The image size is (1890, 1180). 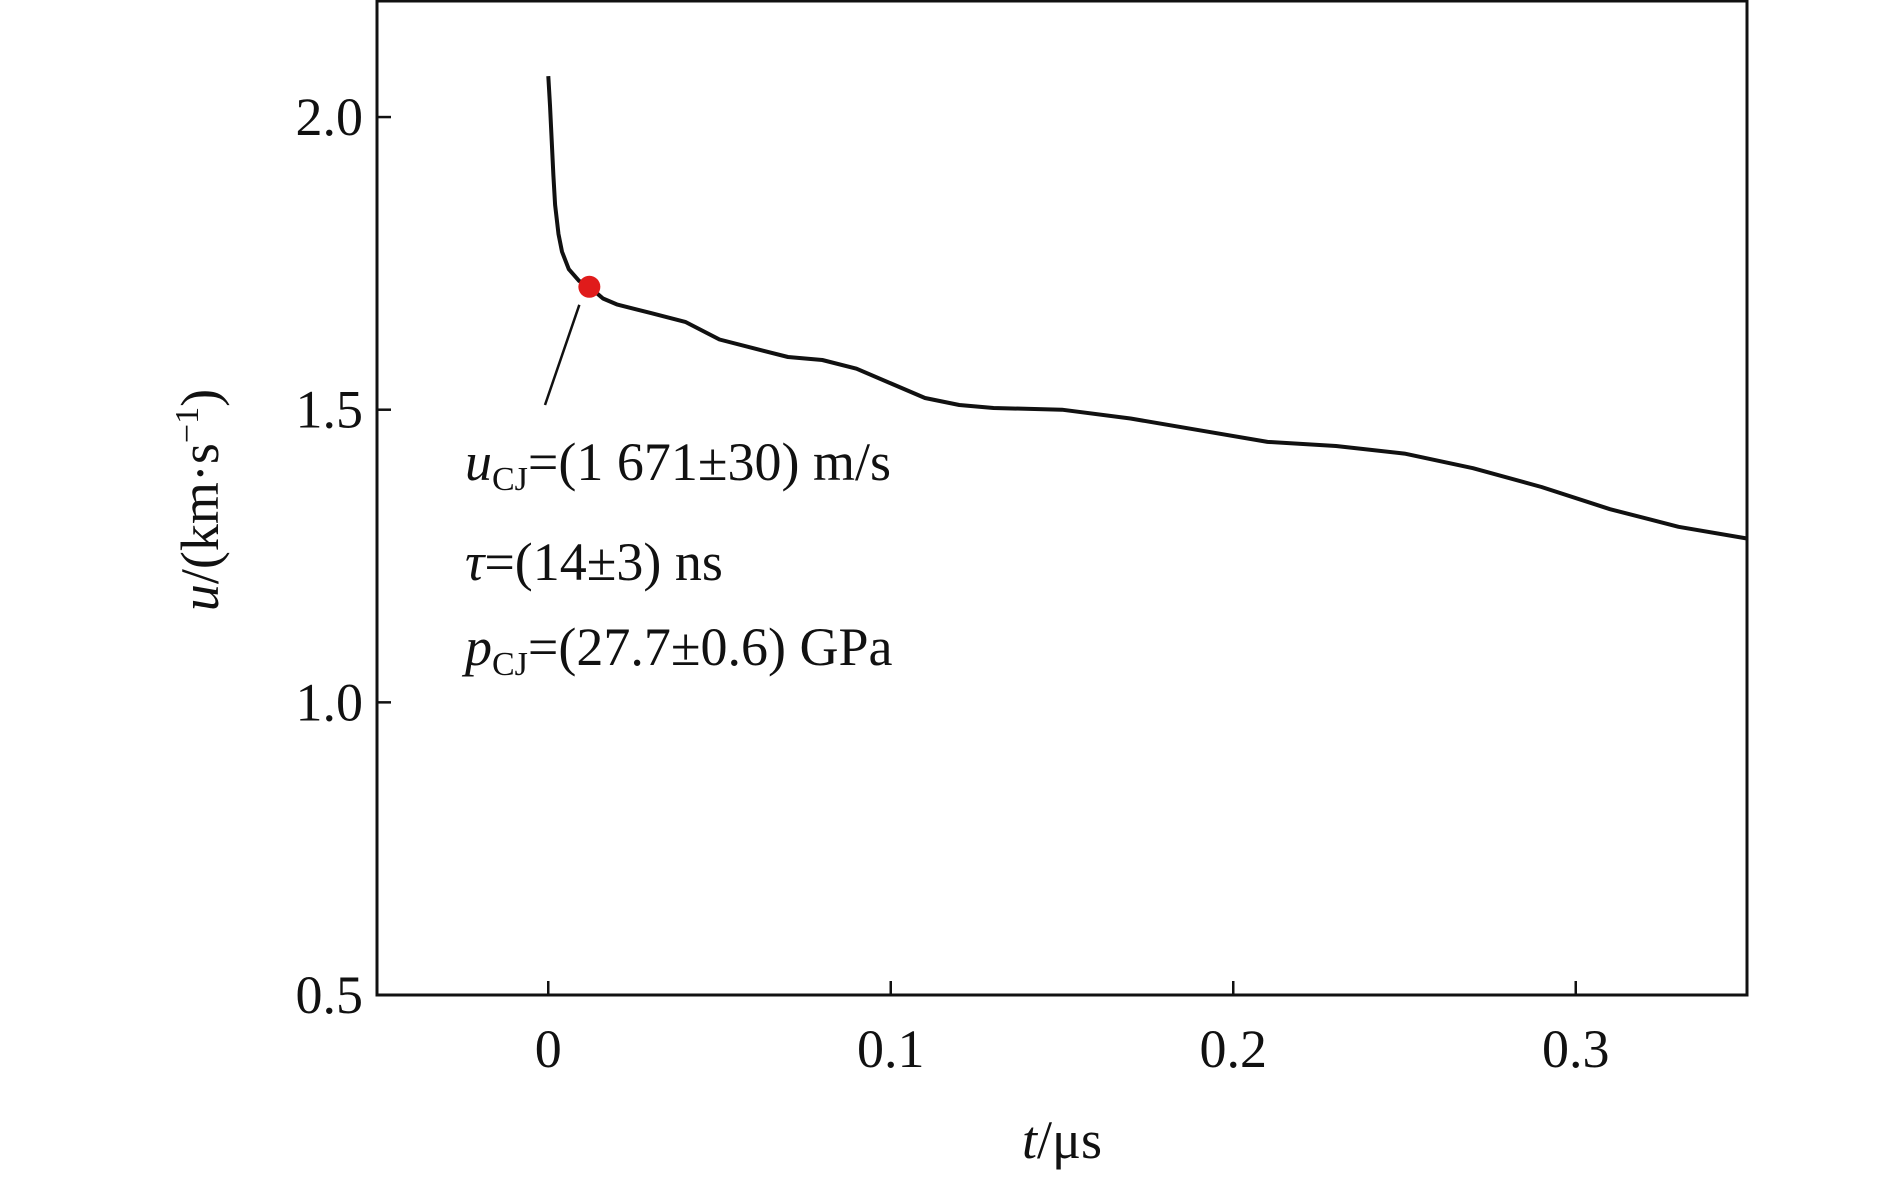 What do you see at coordinates (710, 647) in the screenshot?
I see `annotation-value: =(27.7±0.6) GPa` at bounding box center [710, 647].